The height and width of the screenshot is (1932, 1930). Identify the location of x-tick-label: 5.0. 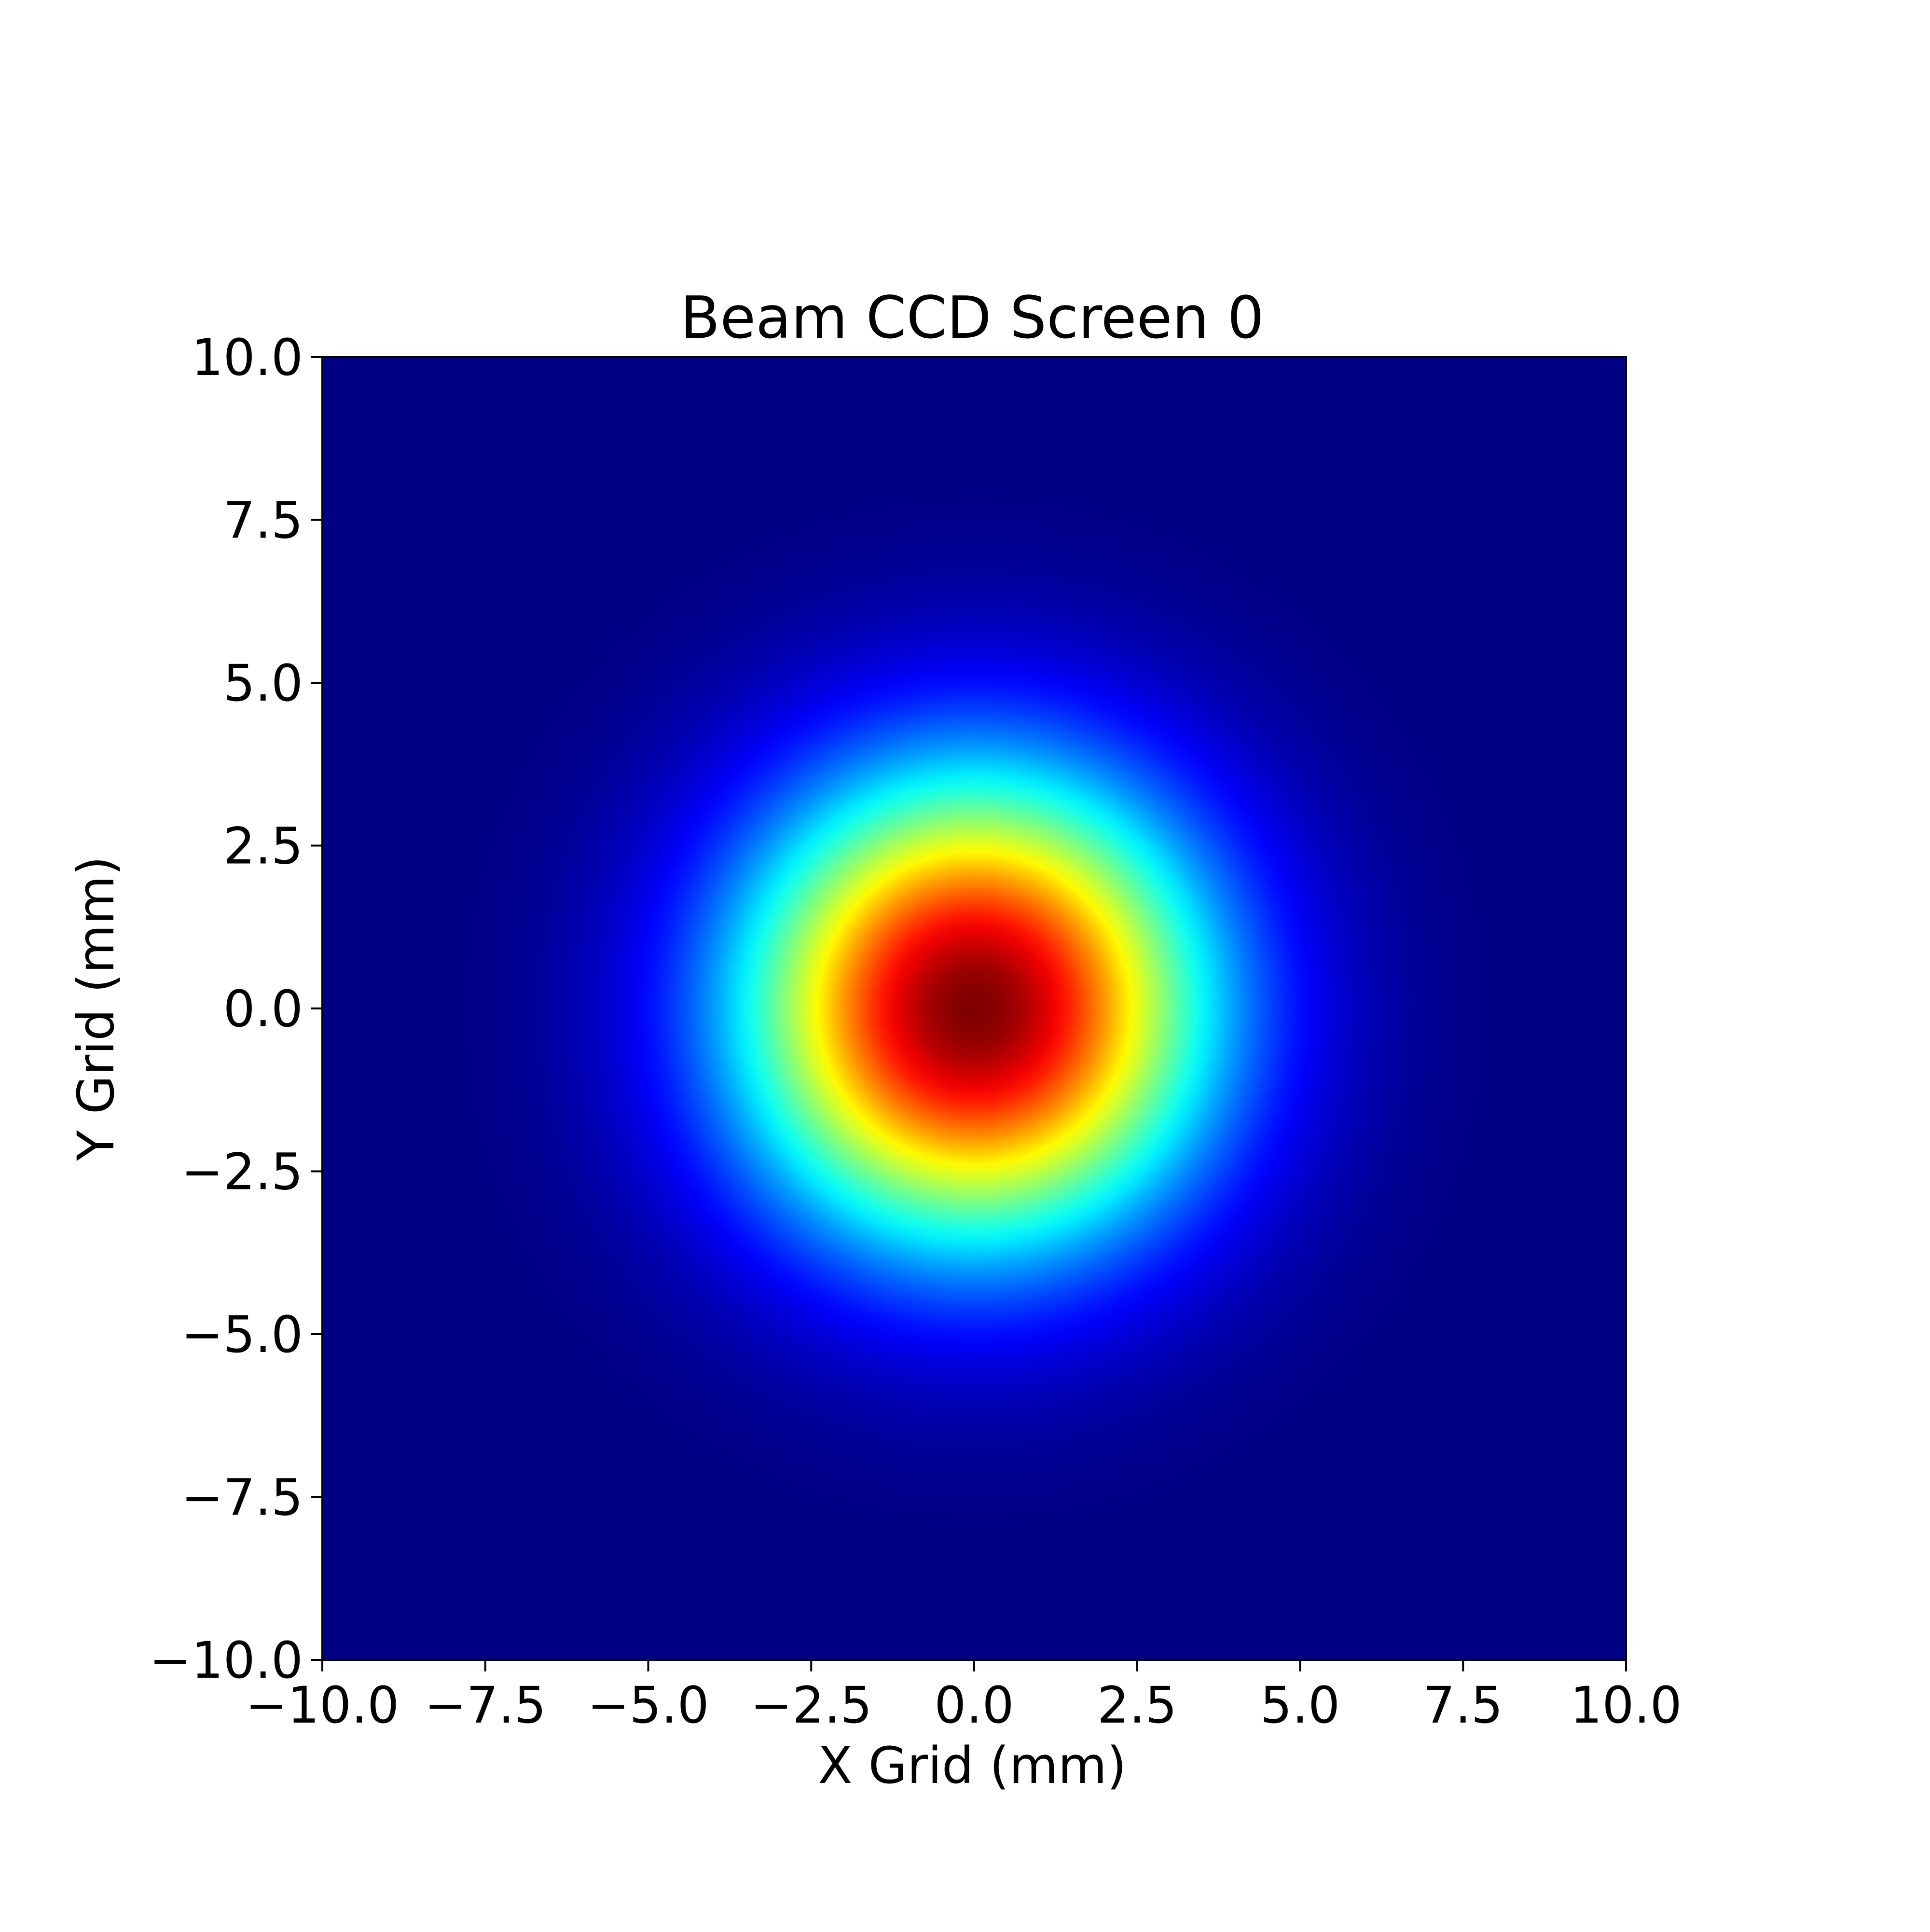
(1300, 1705).